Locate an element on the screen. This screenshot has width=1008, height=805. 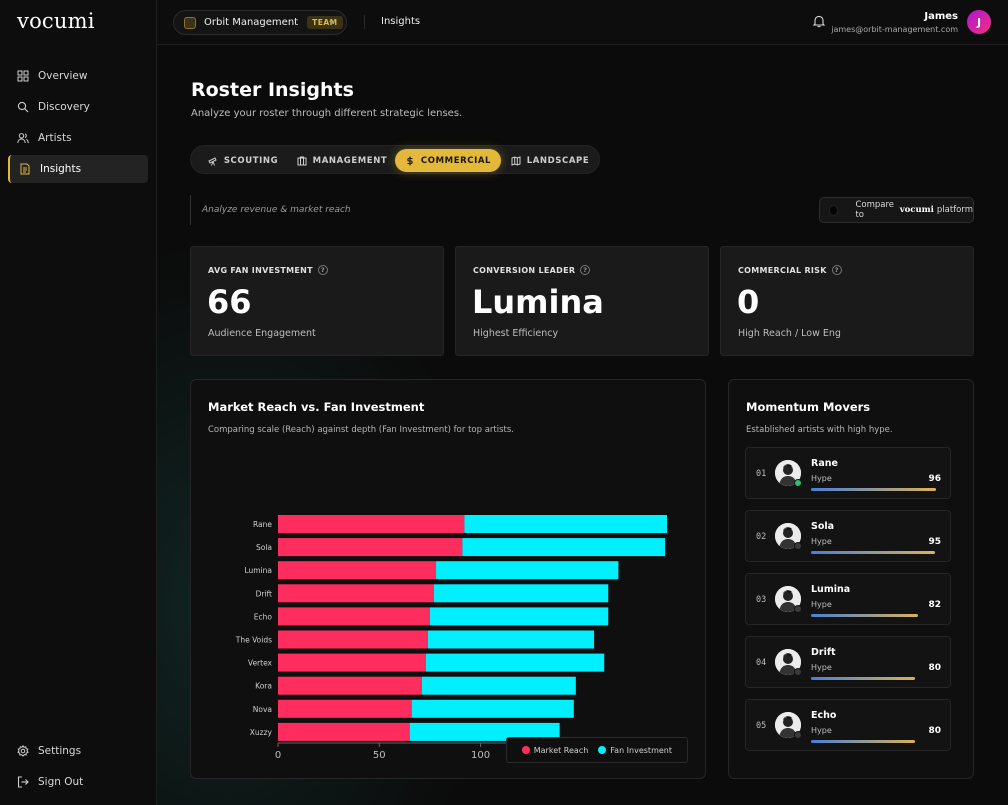
mover-name: Sola is located at coordinates (823, 526).